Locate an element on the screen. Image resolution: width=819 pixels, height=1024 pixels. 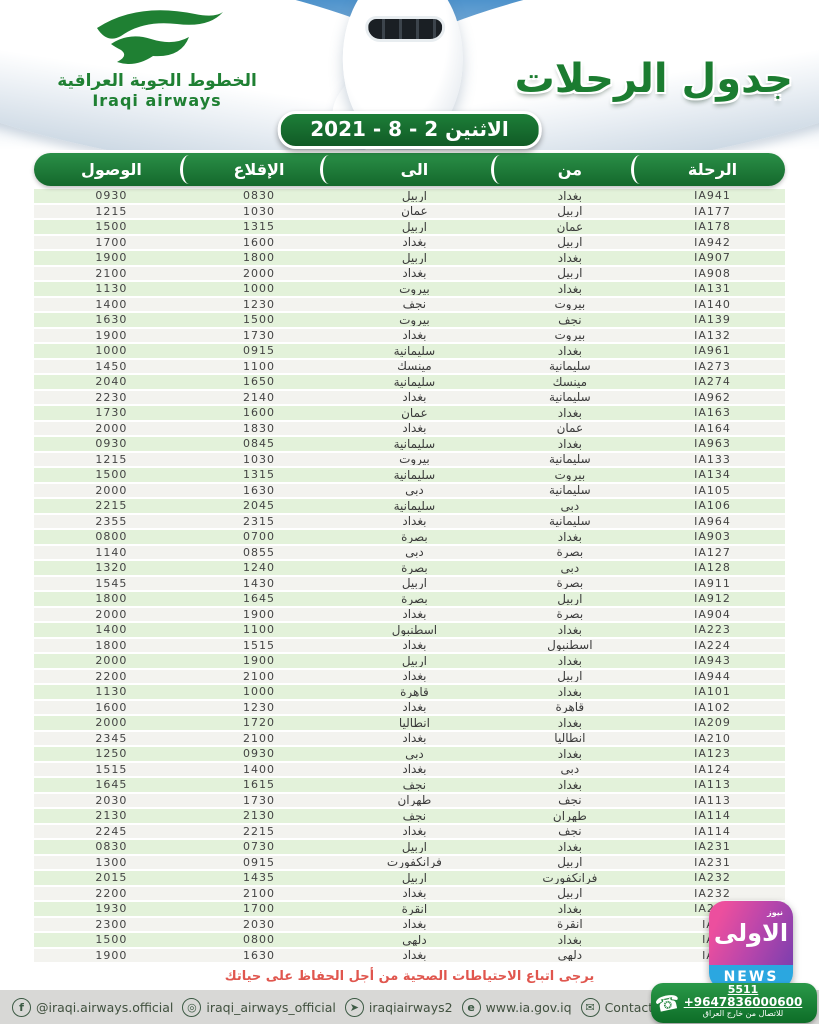
flight-number: IA903 is located at coordinates (712, 537).